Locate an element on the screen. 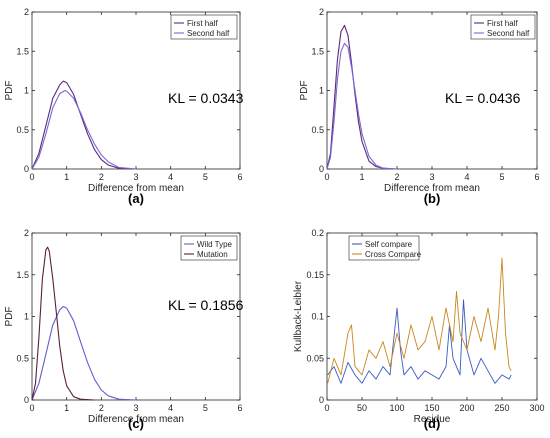  x-tick-label: 250 is located at coordinates (501, 408).